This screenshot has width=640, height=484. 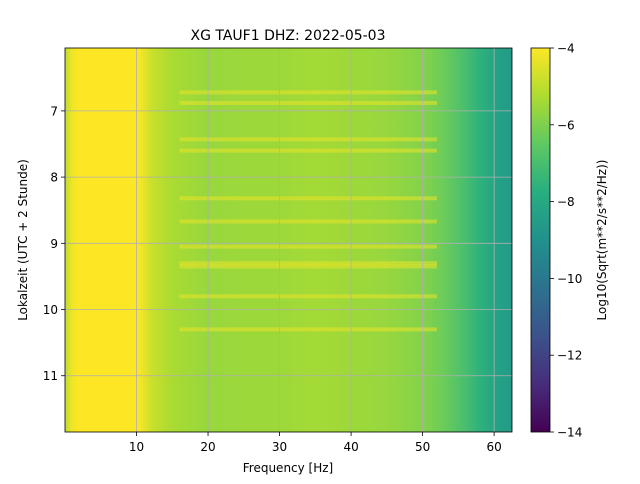 What do you see at coordinates (493, 447) in the screenshot?
I see `x-tick-label: 60` at bounding box center [493, 447].